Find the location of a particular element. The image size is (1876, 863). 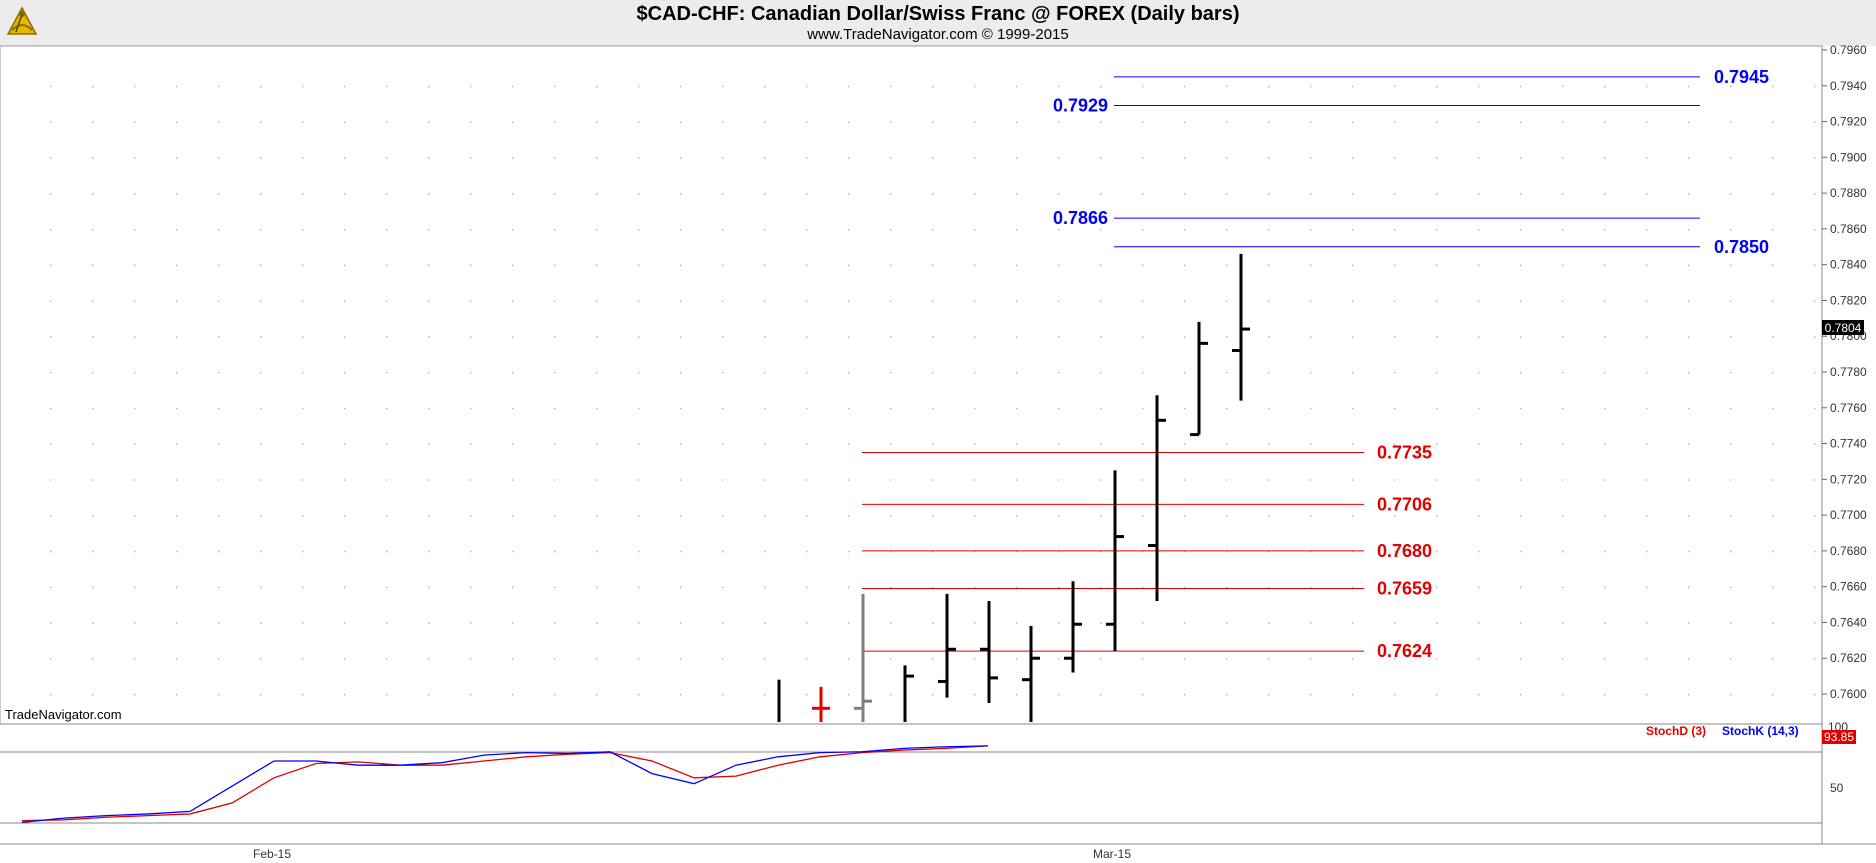

stoch-k-label: StochK (14,3) is located at coordinates (1760, 731).